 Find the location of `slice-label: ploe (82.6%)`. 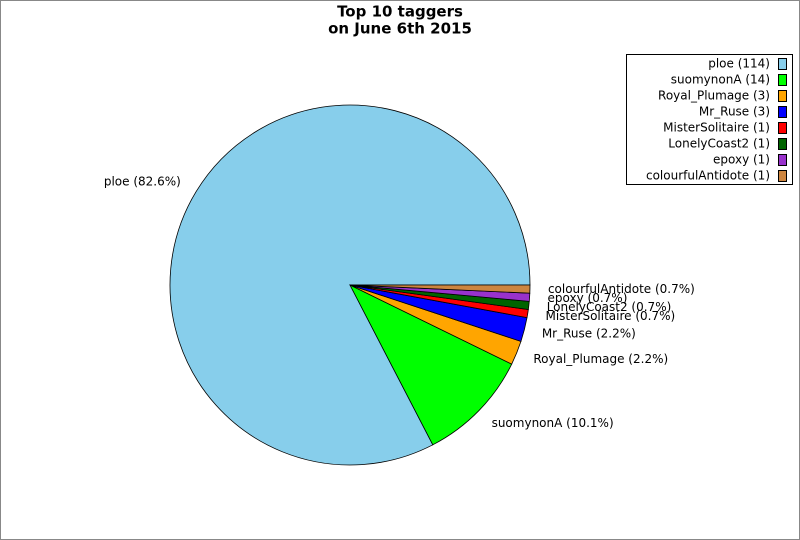

slice-label: ploe (82.6%) is located at coordinates (142, 182).